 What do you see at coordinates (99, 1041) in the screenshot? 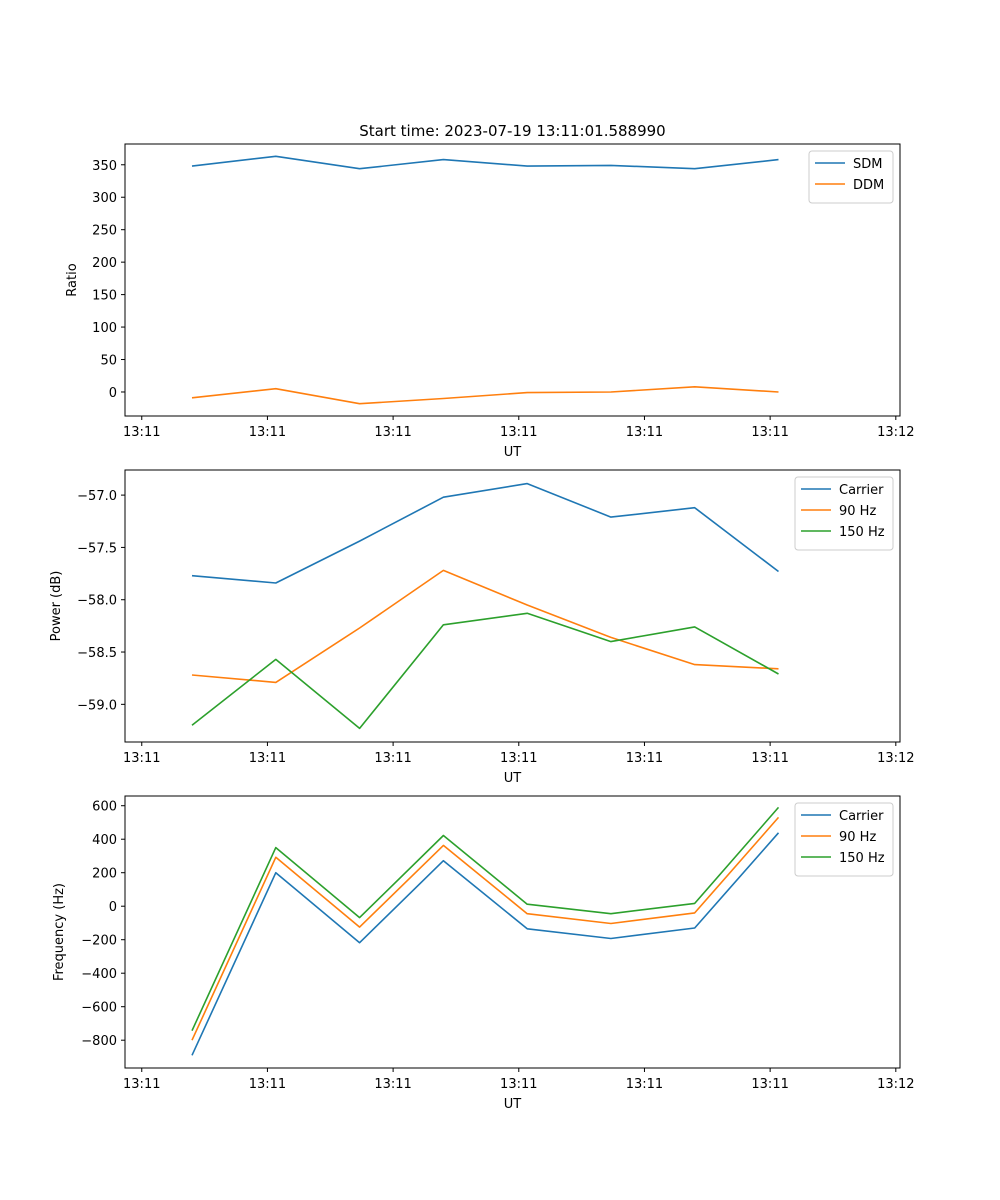
I see `y-tick-label: −800` at bounding box center [99, 1041].